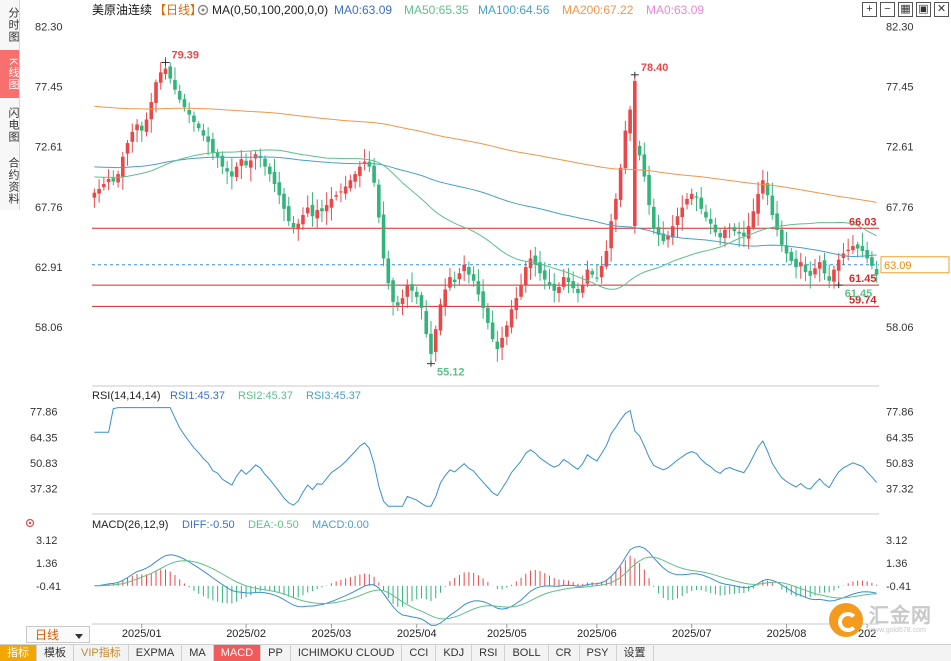  Describe the element at coordinates (507, 634) in the screenshot. I see `x-tick-label: 2025/05` at that location.